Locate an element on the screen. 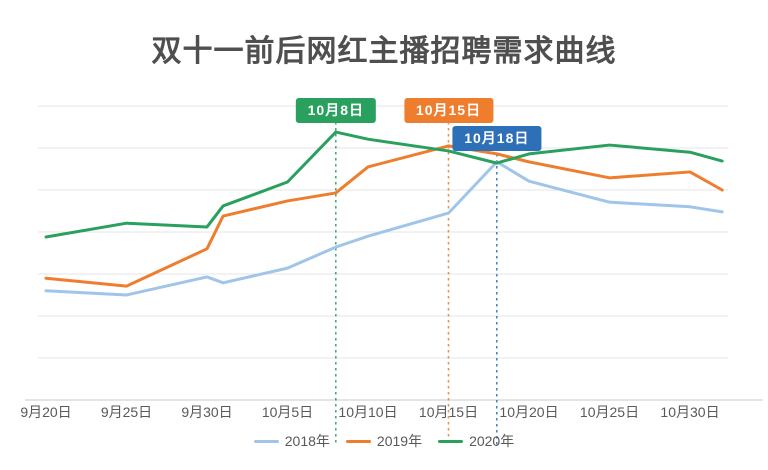 This screenshot has height=470, width=768. x-tick-label: 10月25日 is located at coordinates (609, 412).